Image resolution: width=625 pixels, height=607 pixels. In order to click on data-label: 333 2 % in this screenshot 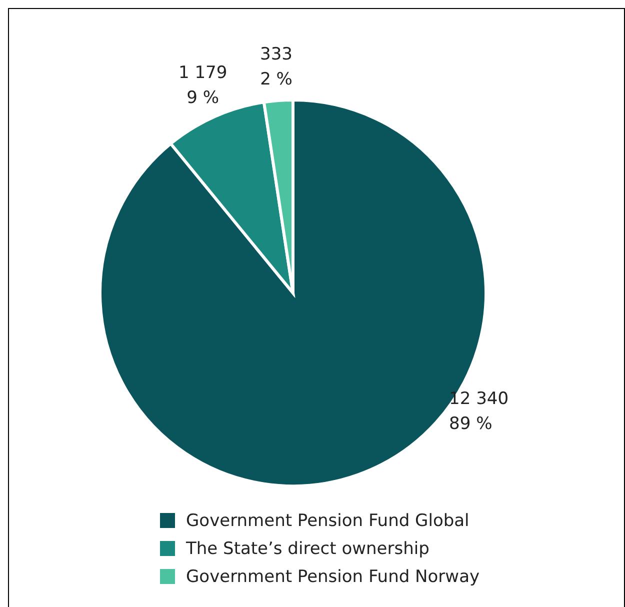, I will do `click(276, 67)`.